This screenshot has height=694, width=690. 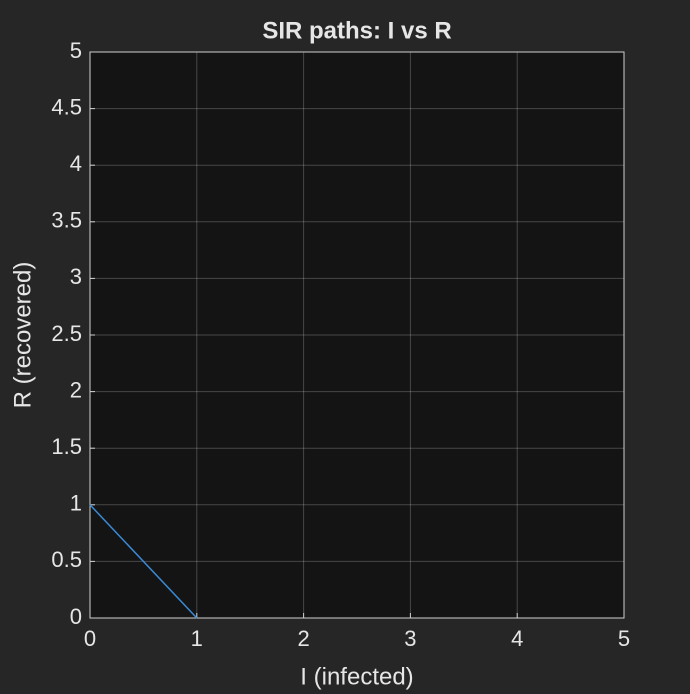 What do you see at coordinates (517, 638) in the screenshot?
I see `x-tick-label: 4` at bounding box center [517, 638].